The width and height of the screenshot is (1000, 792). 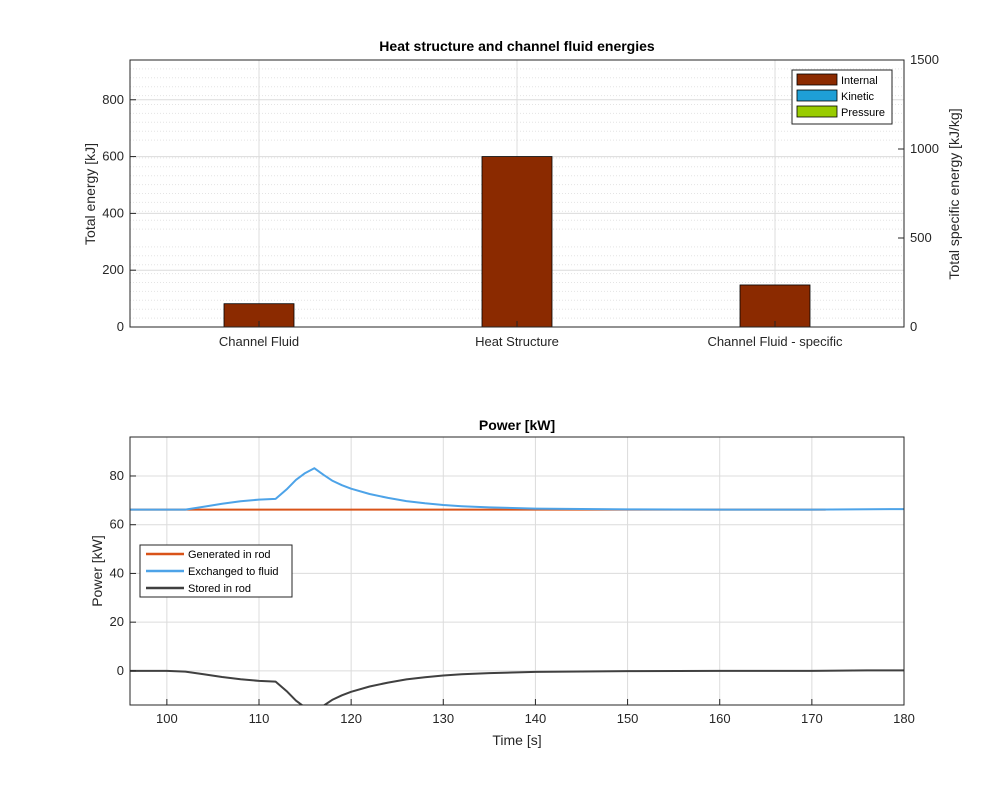 I want to click on series-line-exchanged-to-fluid, so click(x=517, y=489).